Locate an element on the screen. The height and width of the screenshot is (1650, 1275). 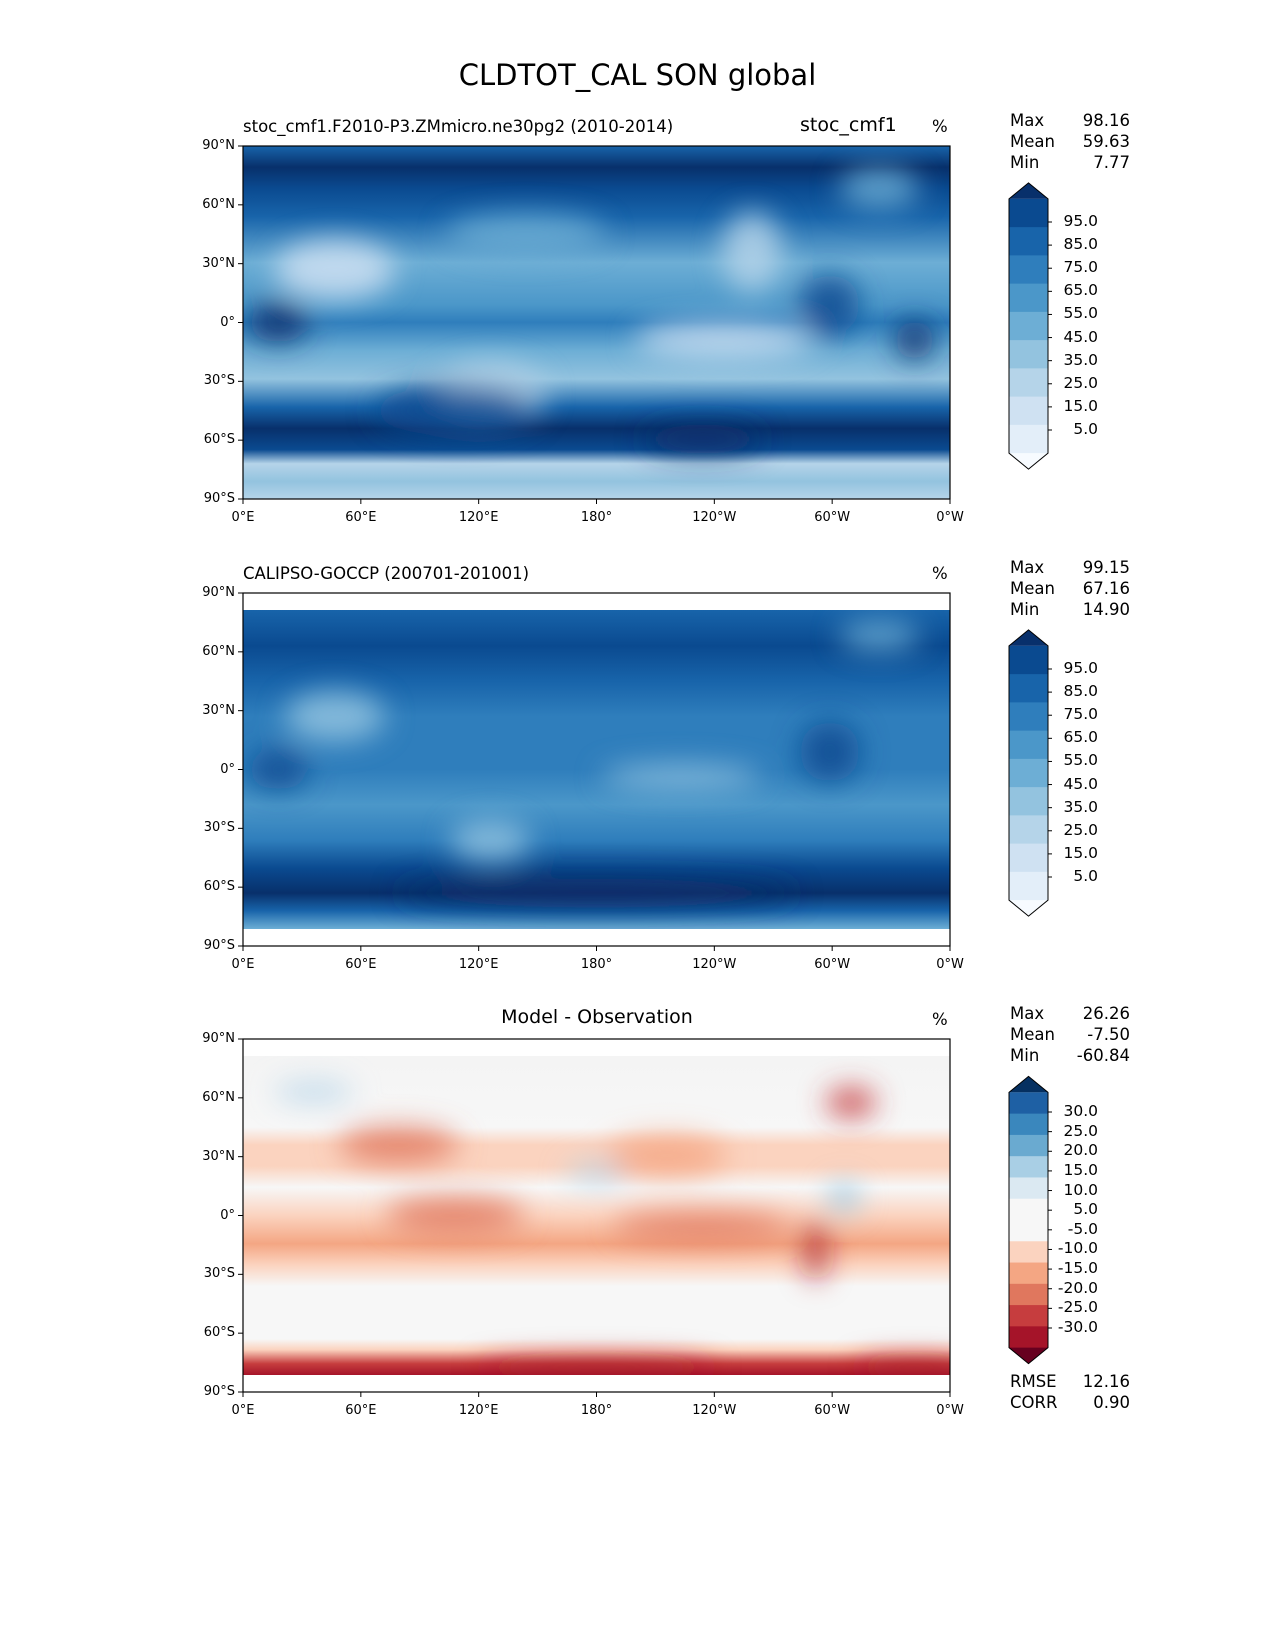
lon-tick-label: 60°W is located at coordinates (832, 964).